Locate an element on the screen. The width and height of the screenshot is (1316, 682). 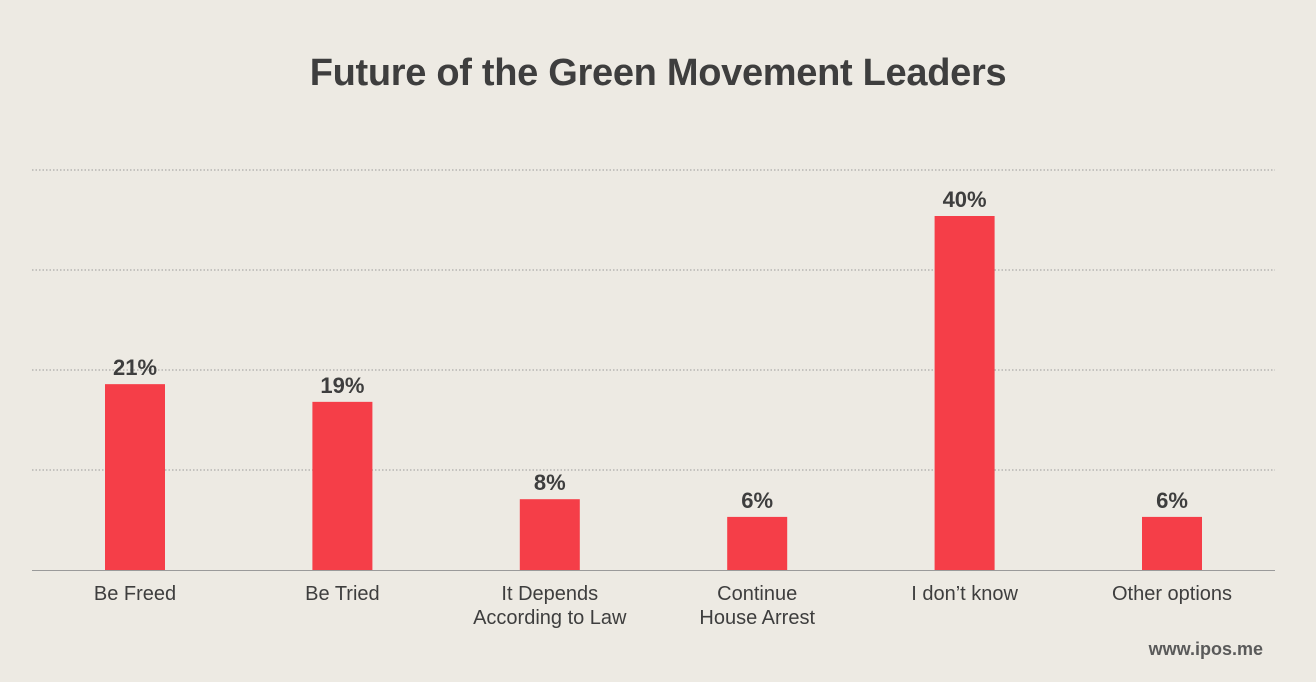
category-label: It Depends According to Law is located at coordinates (550, 606).